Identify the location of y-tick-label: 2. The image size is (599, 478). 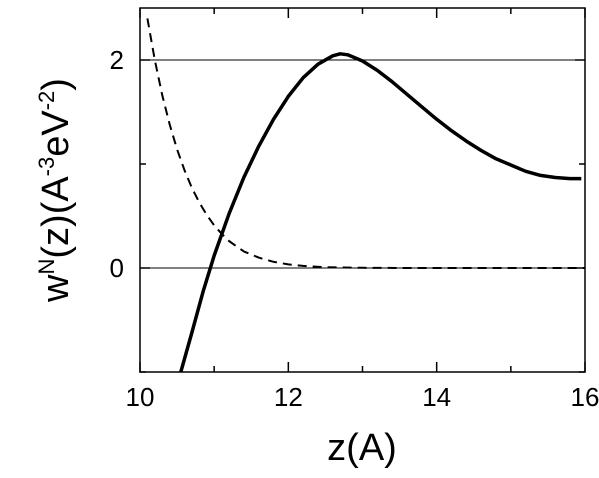
(117, 60).